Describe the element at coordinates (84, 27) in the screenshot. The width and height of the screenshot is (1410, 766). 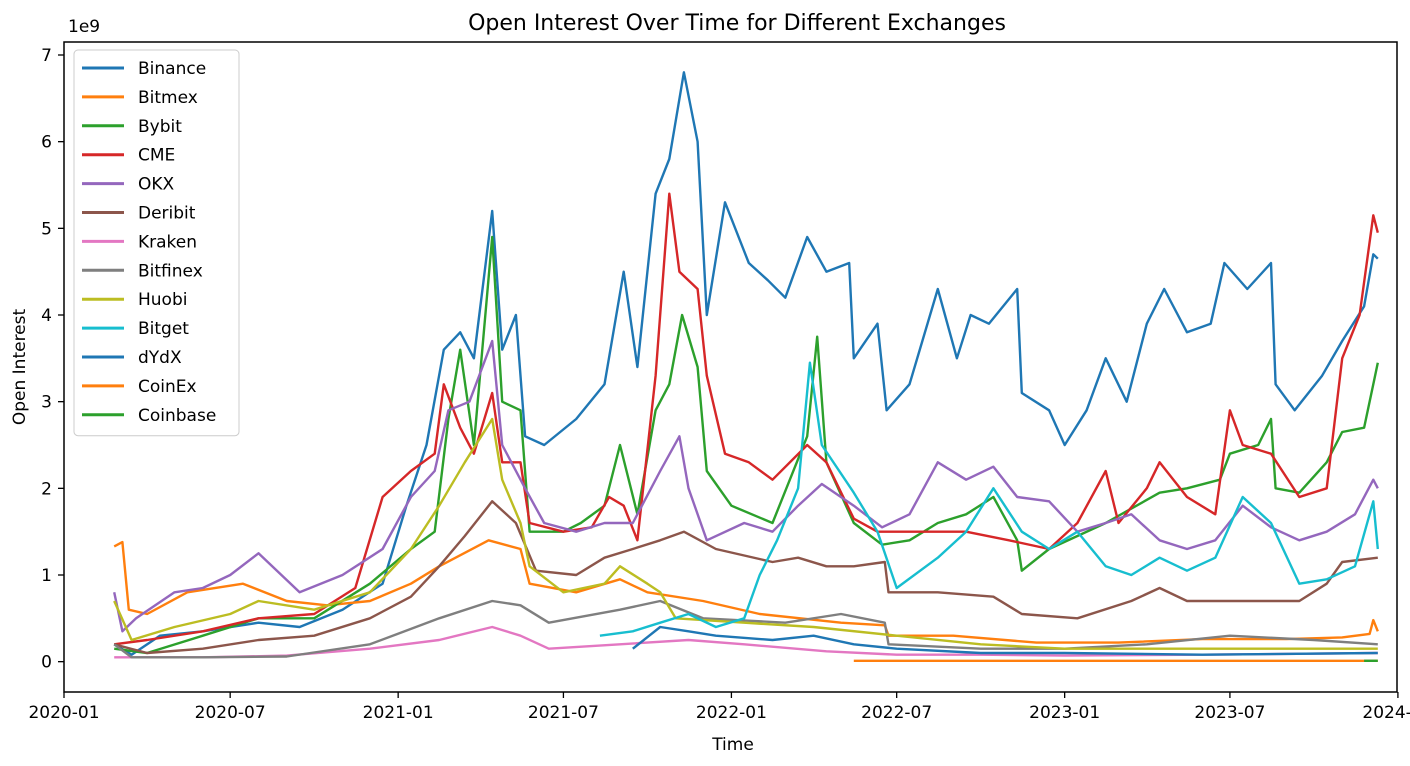
I see `y-multiplier-label: 1e9` at that location.